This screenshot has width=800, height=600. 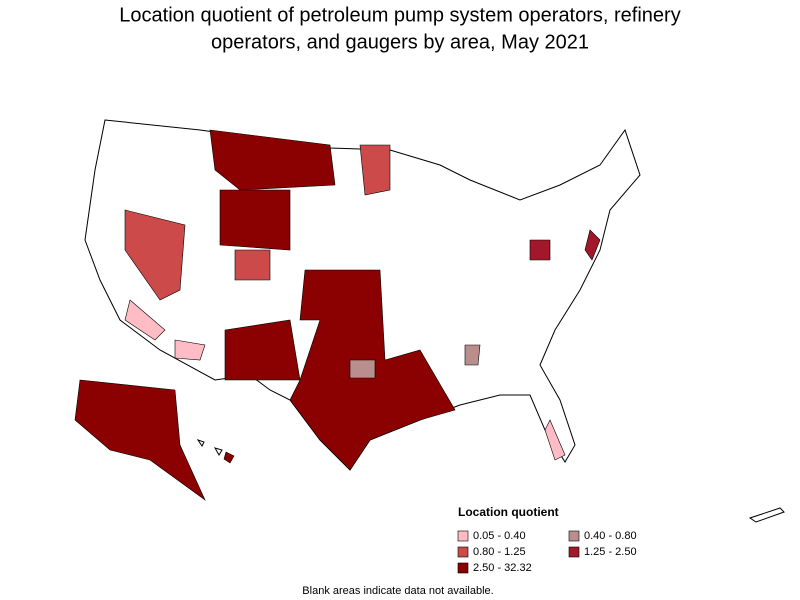 I want to click on footnote: Blank areas indicate data not available., so click(x=397, y=591).